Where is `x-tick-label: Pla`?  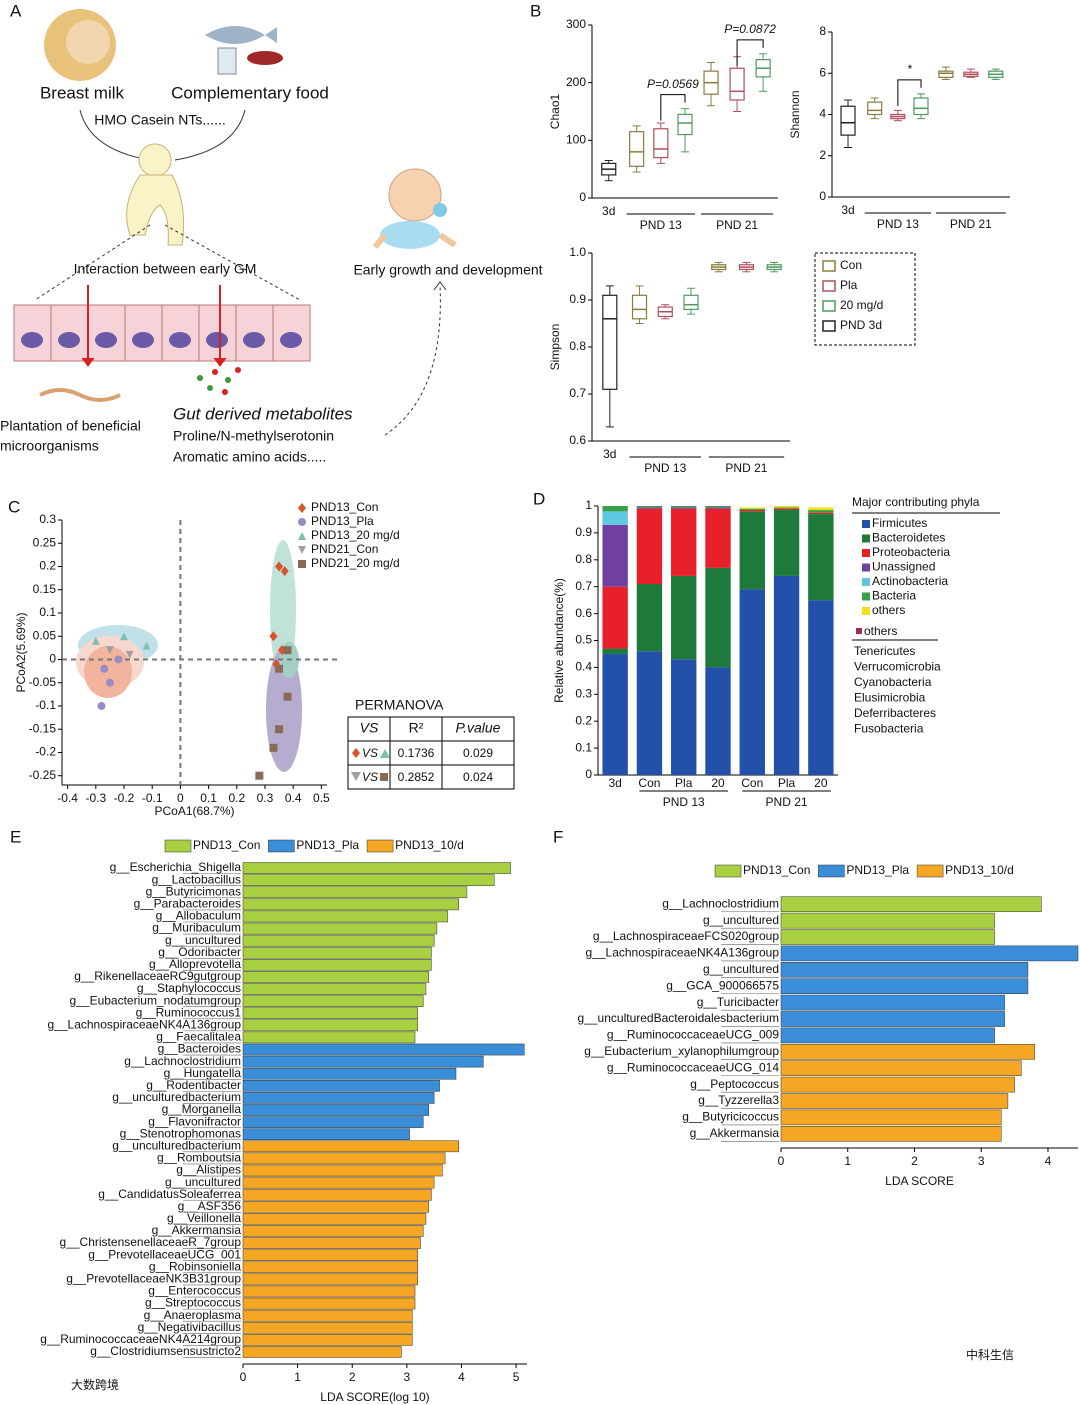 x-tick-label: Pla is located at coordinates (787, 783).